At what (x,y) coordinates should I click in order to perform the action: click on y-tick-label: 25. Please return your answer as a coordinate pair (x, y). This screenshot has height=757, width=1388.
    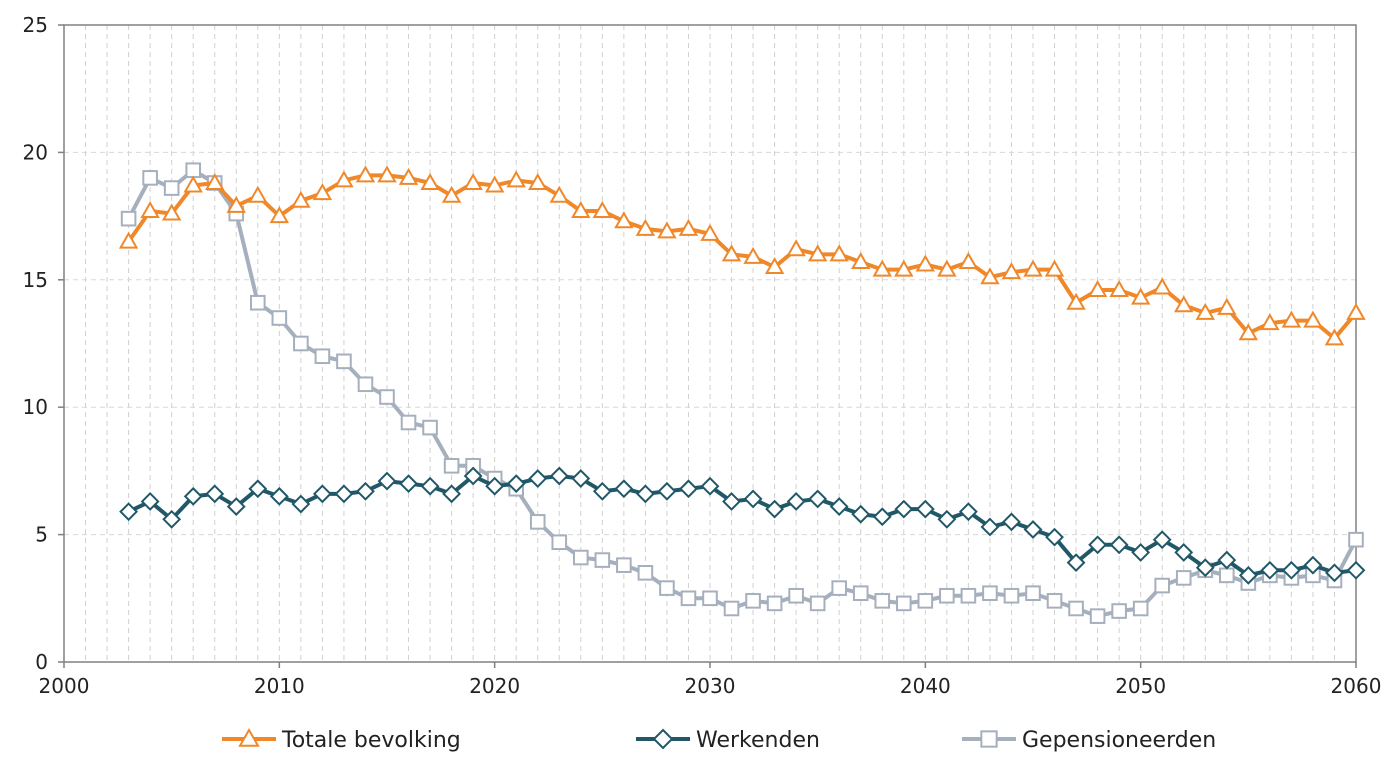
    Looking at the image, I should click on (35, 25).